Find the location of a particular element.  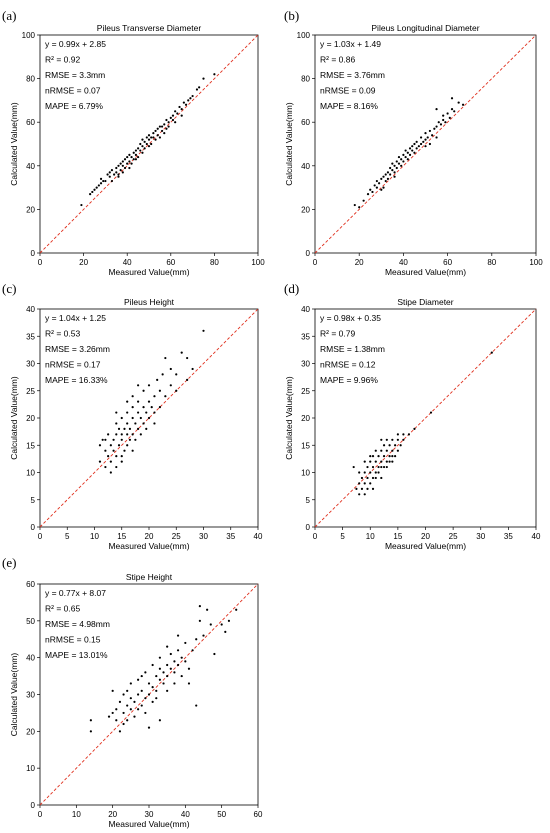

x-tick-label: 30 is located at coordinates (480, 536).